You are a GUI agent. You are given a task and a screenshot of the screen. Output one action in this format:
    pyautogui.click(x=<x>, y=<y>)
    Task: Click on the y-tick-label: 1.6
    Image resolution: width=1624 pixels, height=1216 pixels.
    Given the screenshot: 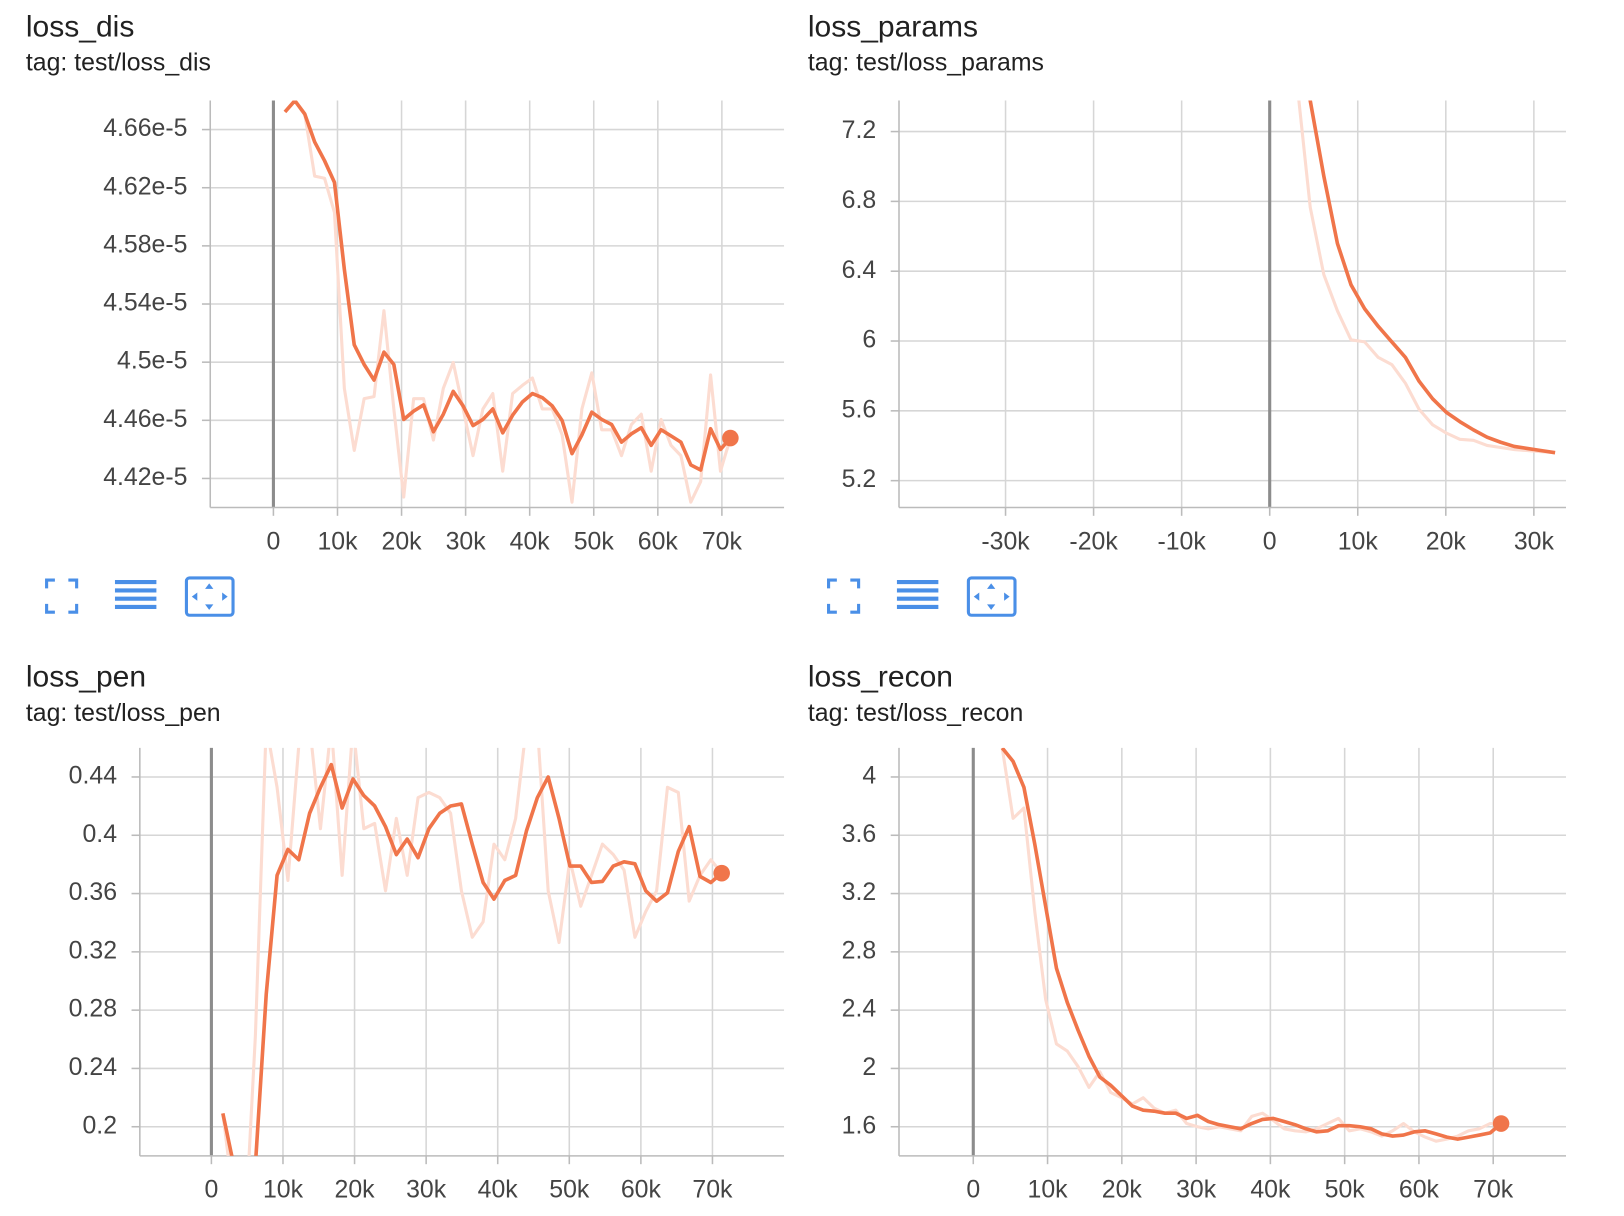 What is the action you would take?
    pyautogui.click(x=859, y=1125)
    